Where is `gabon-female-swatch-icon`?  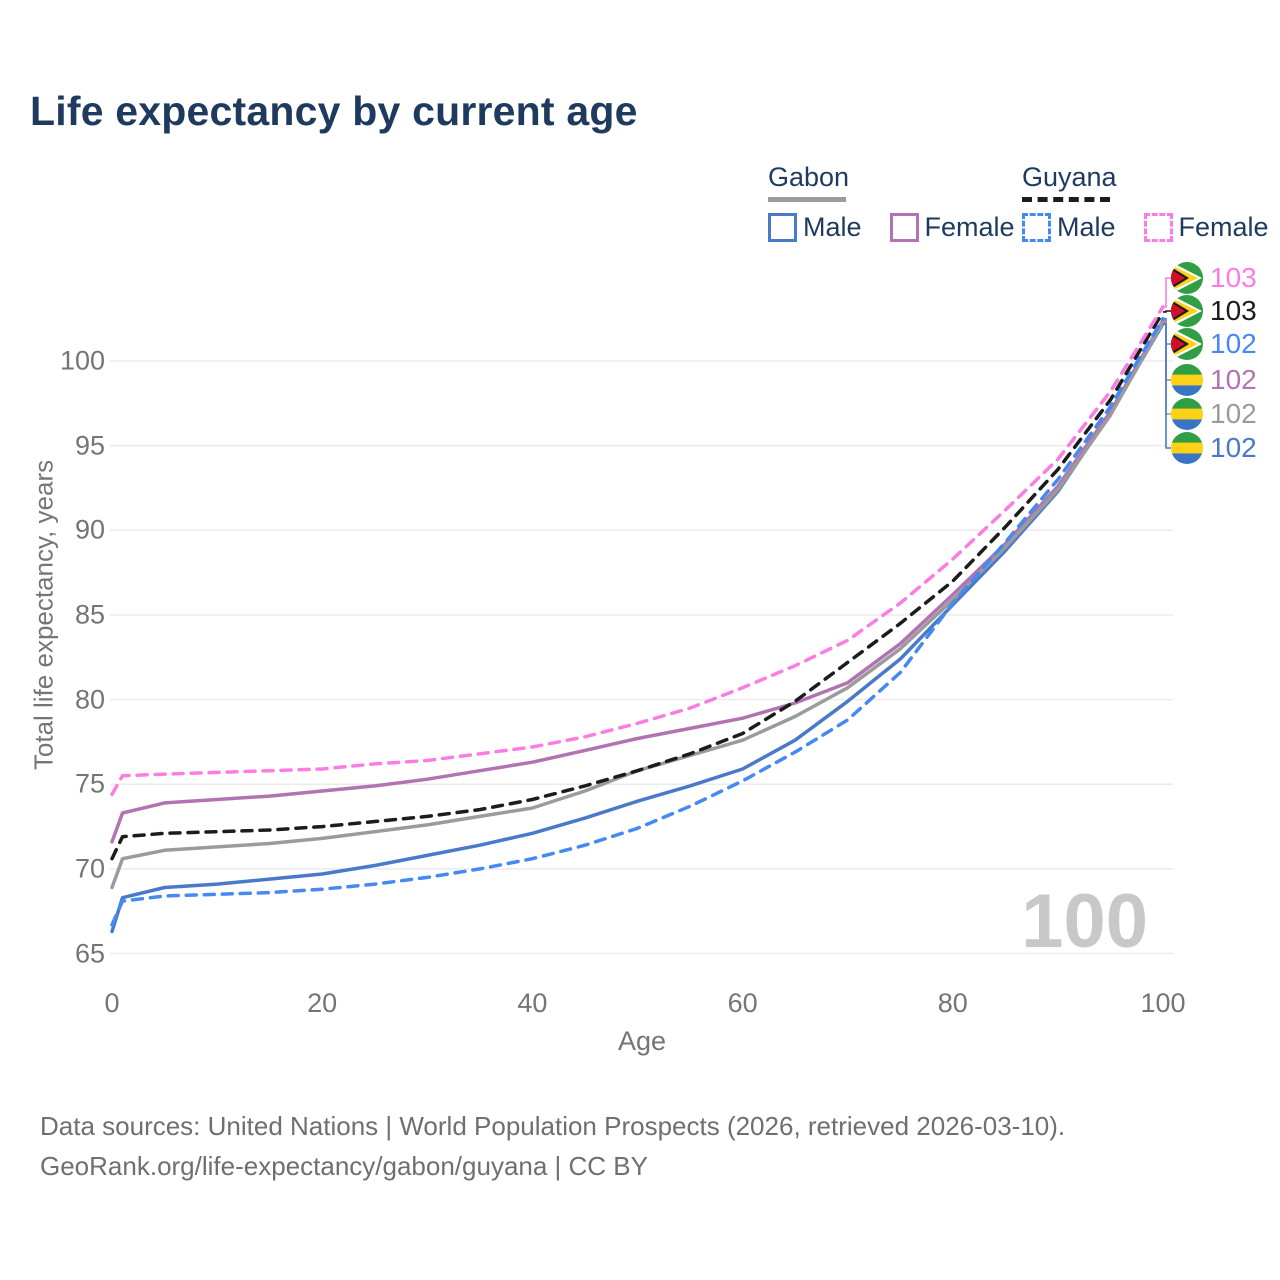 gabon-female-swatch-icon is located at coordinates (904, 227).